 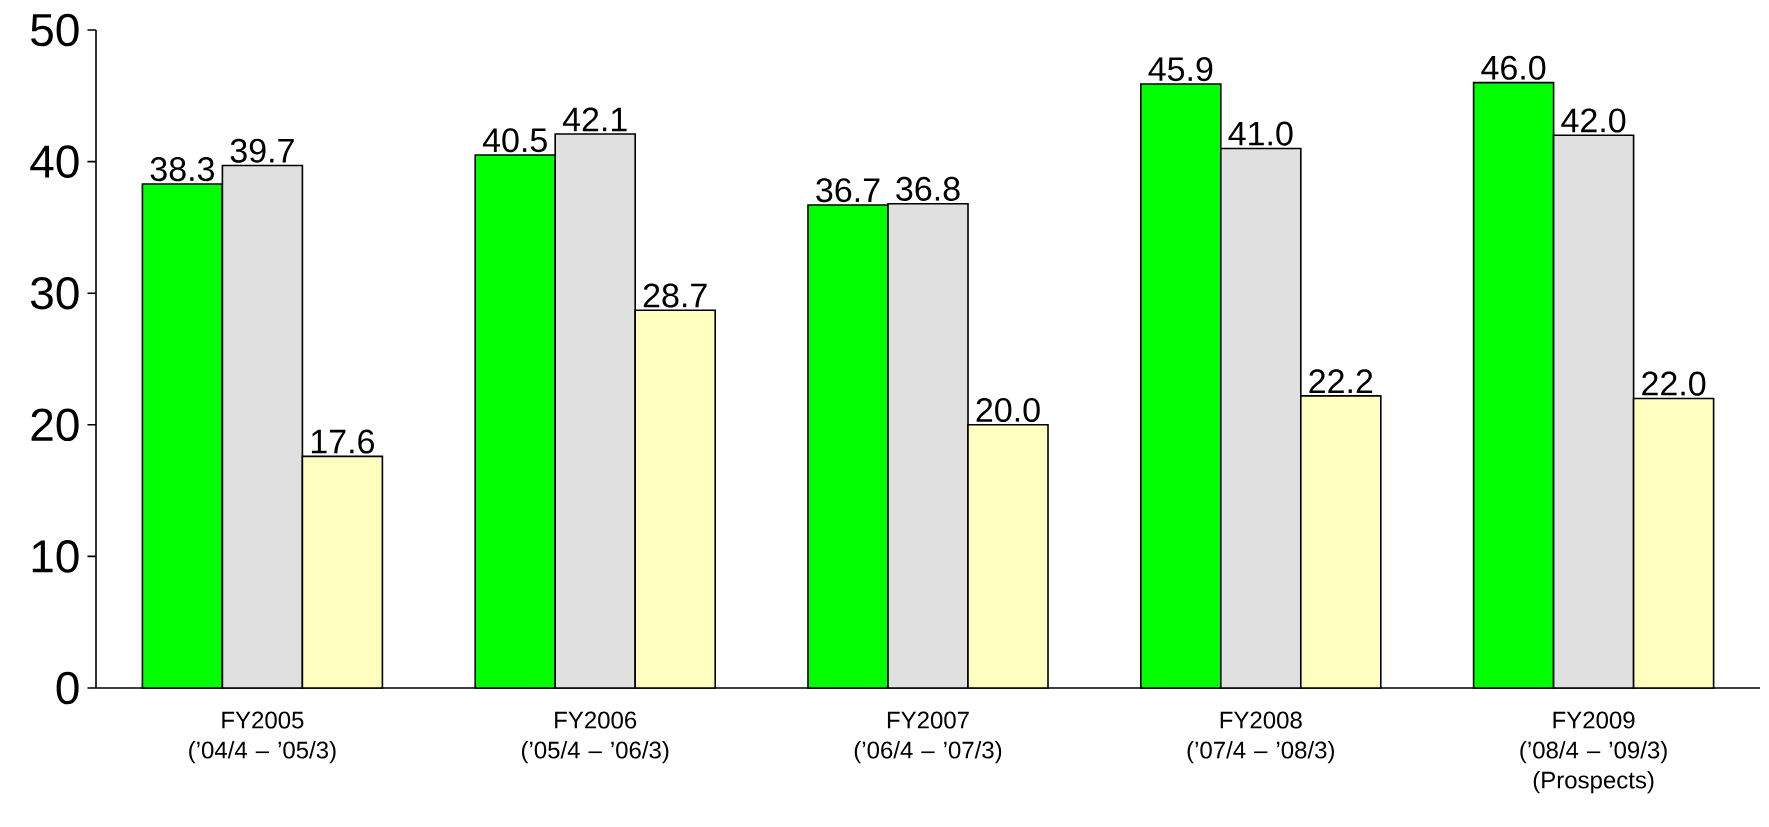 I want to click on data-label: 36.7, so click(x=848, y=190).